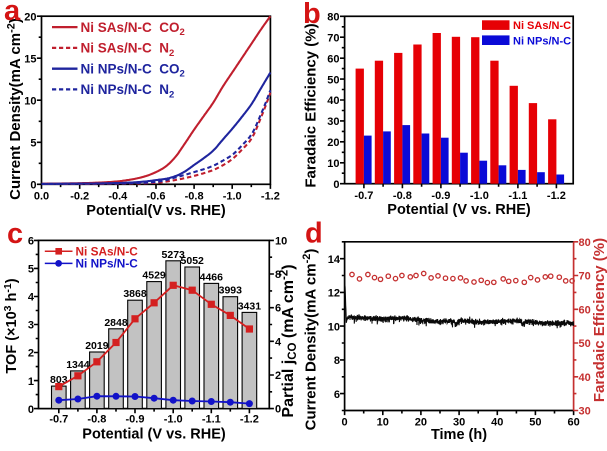 The height and width of the screenshot is (451, 607). What do you see at coordinates (193, 261) in the screenshot?
I see `svg-text: 5052` at bounding box center [193, 261].